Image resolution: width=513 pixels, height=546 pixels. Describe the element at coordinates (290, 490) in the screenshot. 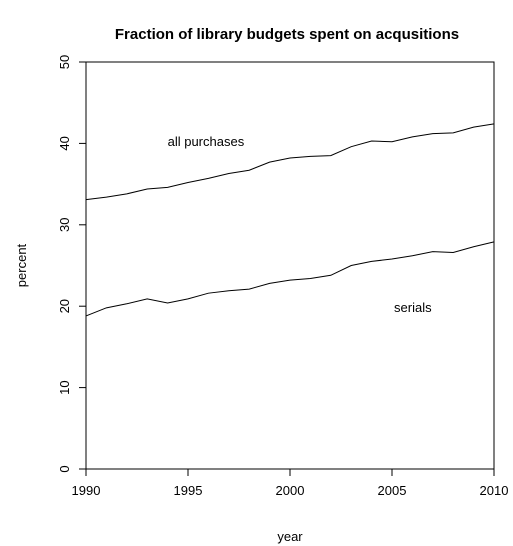

I see `x-tick-label: 2000` at that location.